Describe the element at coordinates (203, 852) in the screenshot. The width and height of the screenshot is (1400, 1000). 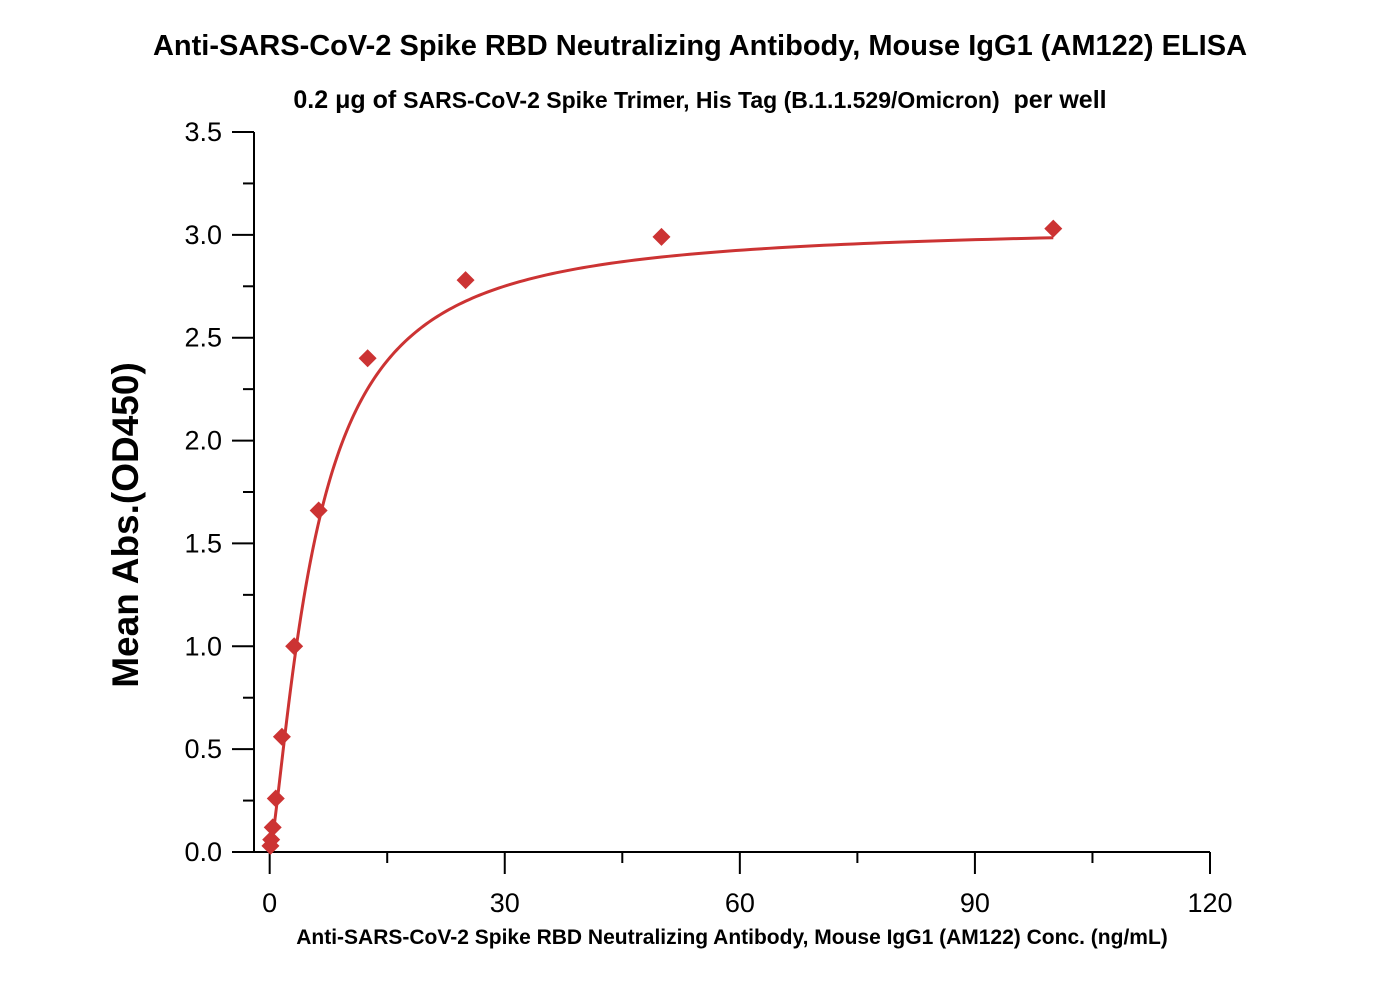
I see `y-tick-label: 0.0` at that location.